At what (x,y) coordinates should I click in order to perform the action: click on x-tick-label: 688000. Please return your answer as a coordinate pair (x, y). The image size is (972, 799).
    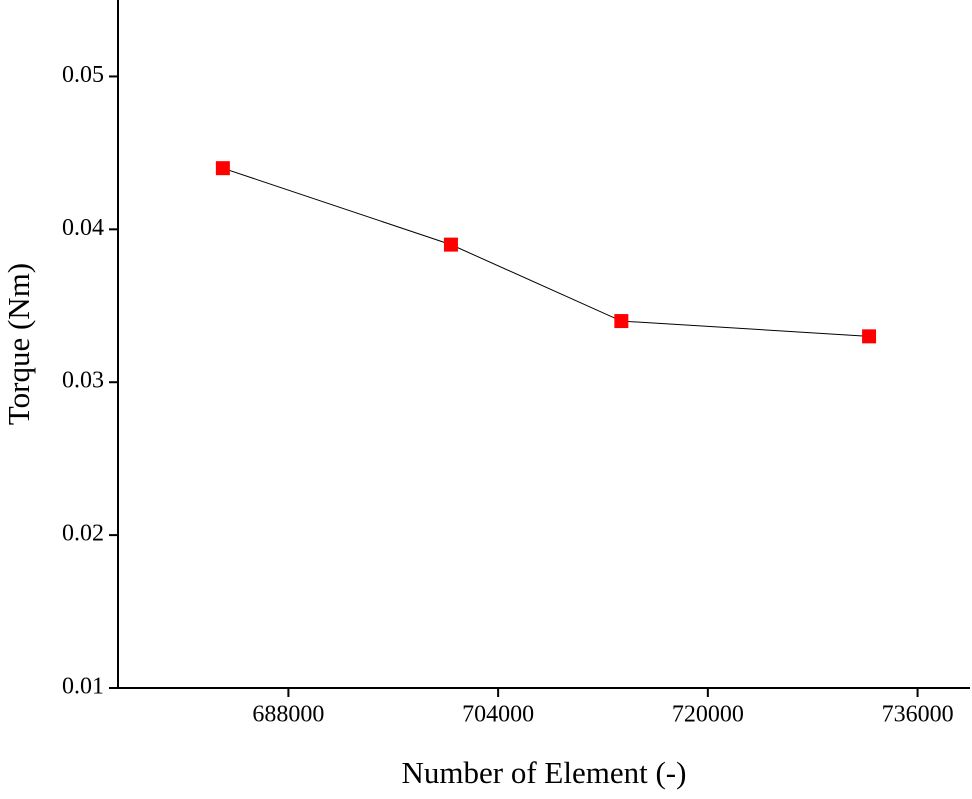
    Looking at the image, I should click on (288, 715).